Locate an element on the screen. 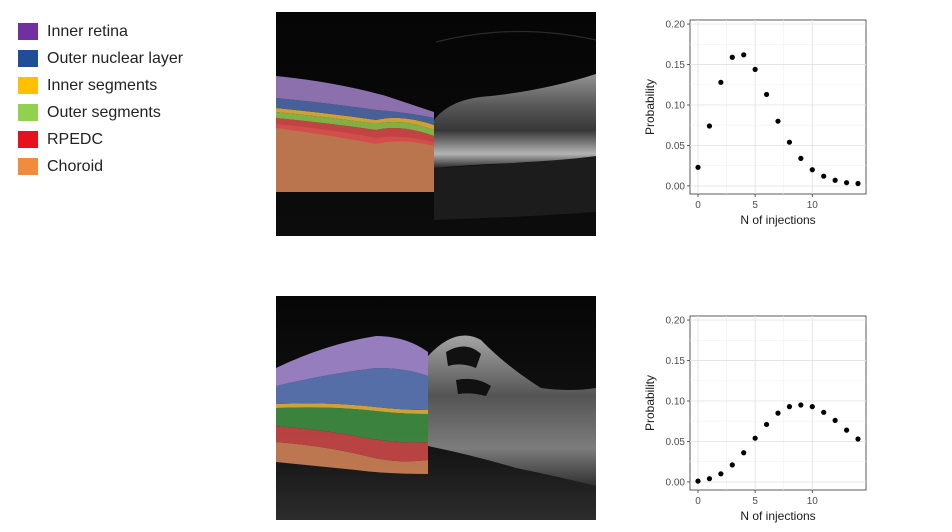 This screenshot has width=952, height=532. layer-choroid is located at coordinates (352, 458).